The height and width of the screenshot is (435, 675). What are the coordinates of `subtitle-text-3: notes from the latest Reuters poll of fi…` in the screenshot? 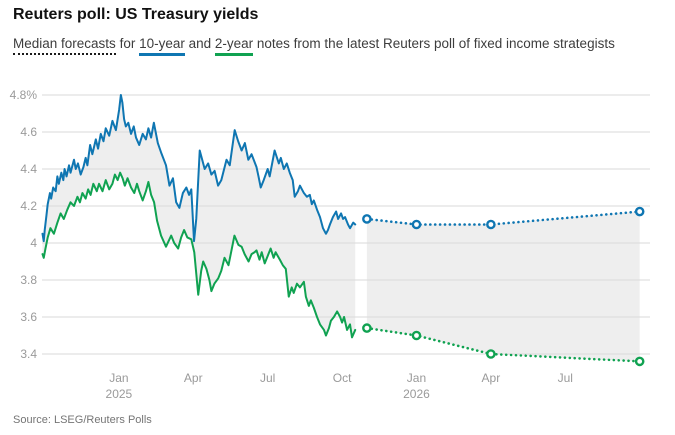 It's located at (434, 43).